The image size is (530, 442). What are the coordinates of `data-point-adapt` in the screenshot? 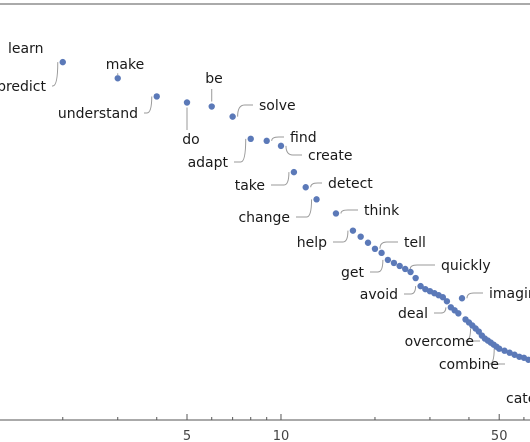 It's located at (251, 139).